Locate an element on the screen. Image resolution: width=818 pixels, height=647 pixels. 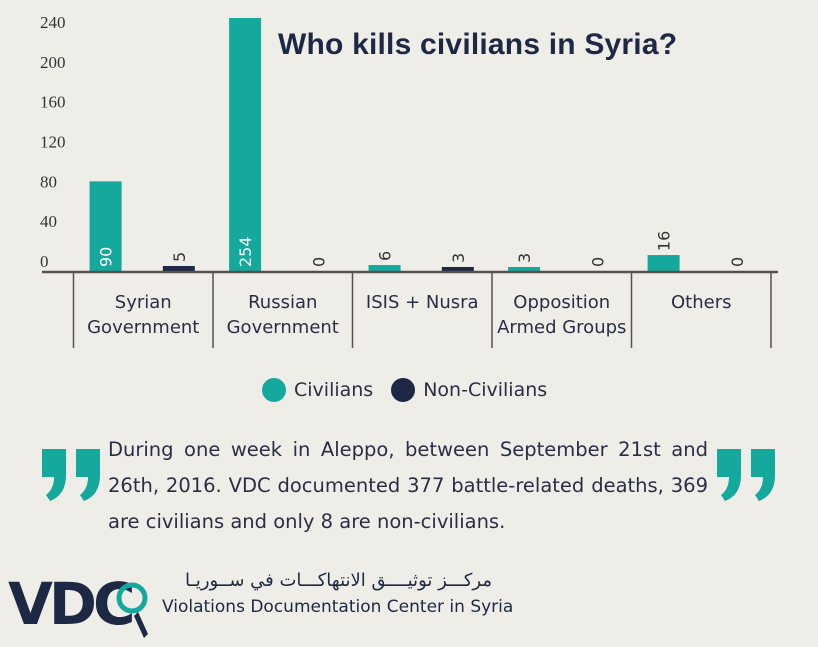
legend: Civilians Non-Civilians is located at coordinates (413, 390).